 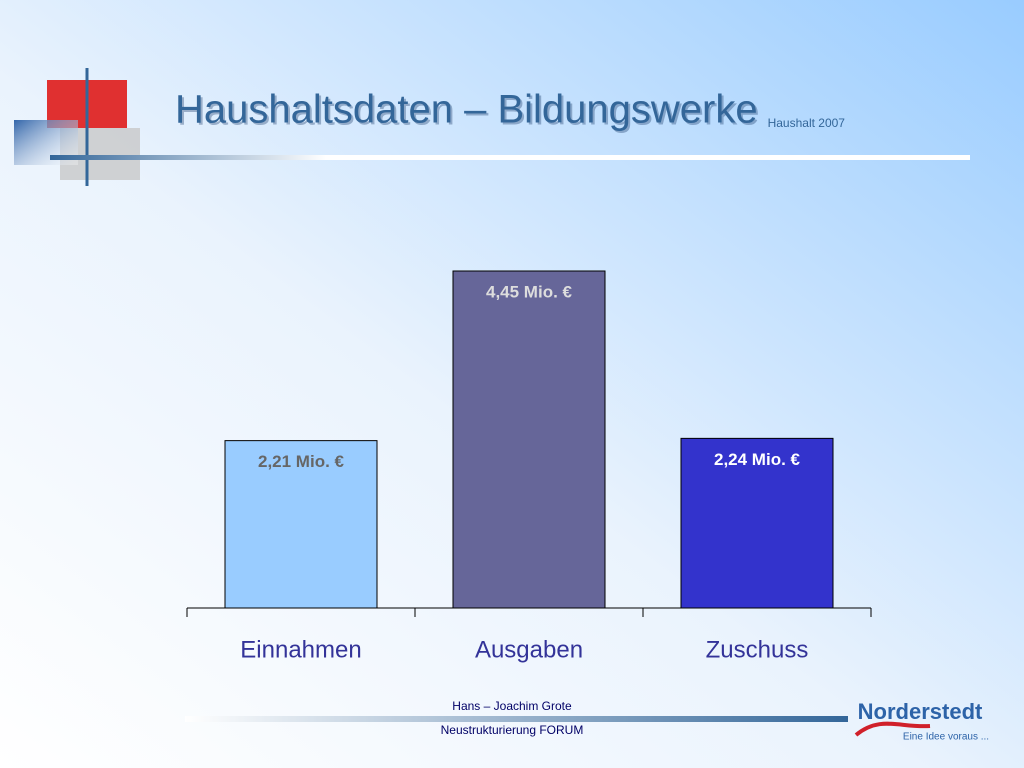 What do you see at coordinates (807, 123) in the screenshot?
I see `chart-subtitle: Haushalt 2007` at bounding box center [807, 123].